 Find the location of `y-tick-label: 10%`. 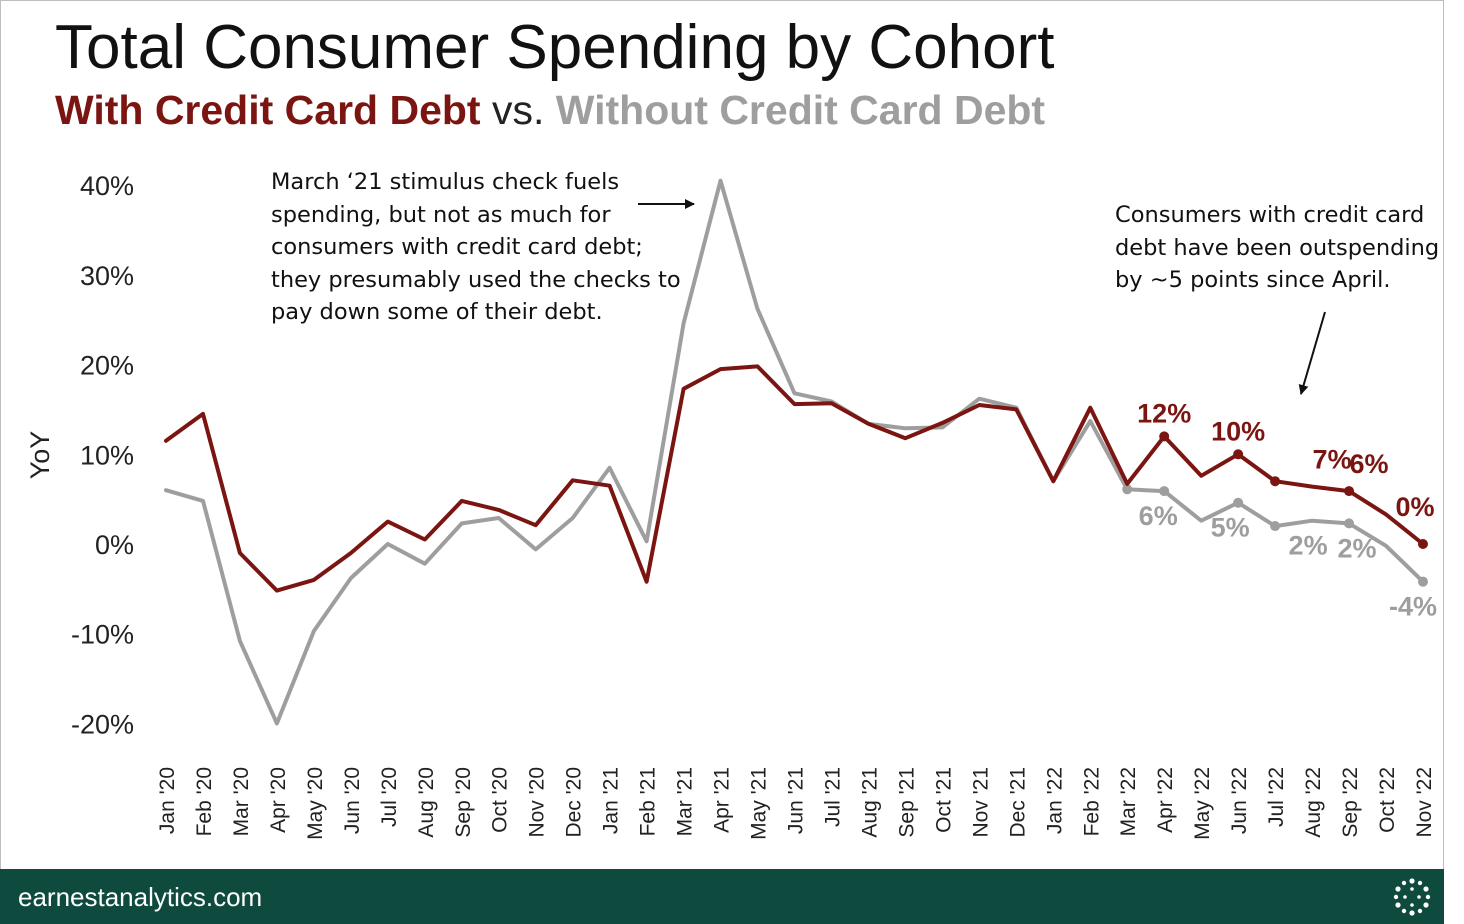

y-tick-label: 10% is located at coordinates (107, 455).